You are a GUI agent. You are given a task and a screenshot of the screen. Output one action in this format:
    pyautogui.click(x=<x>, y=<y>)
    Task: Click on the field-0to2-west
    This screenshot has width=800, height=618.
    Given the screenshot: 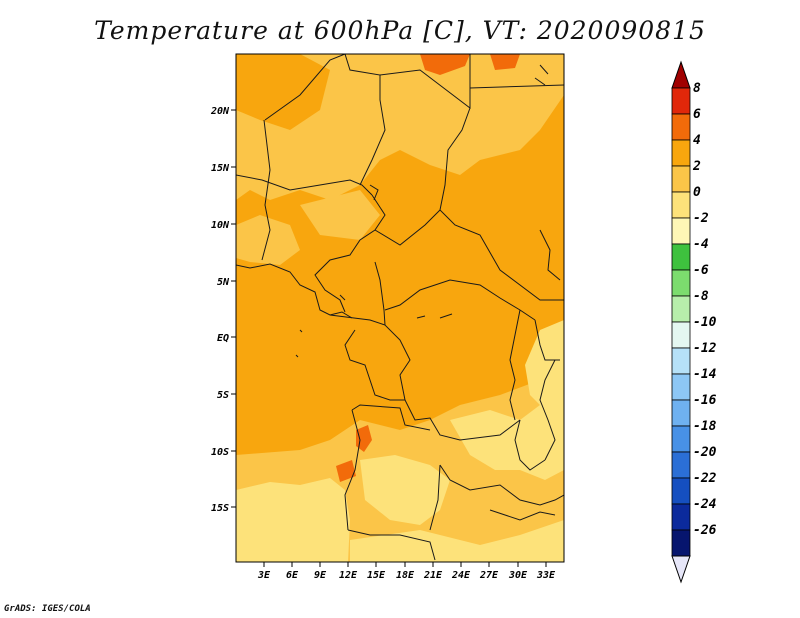 What is the action you would take?
    pyautogui.click(x=268, y=240)
    